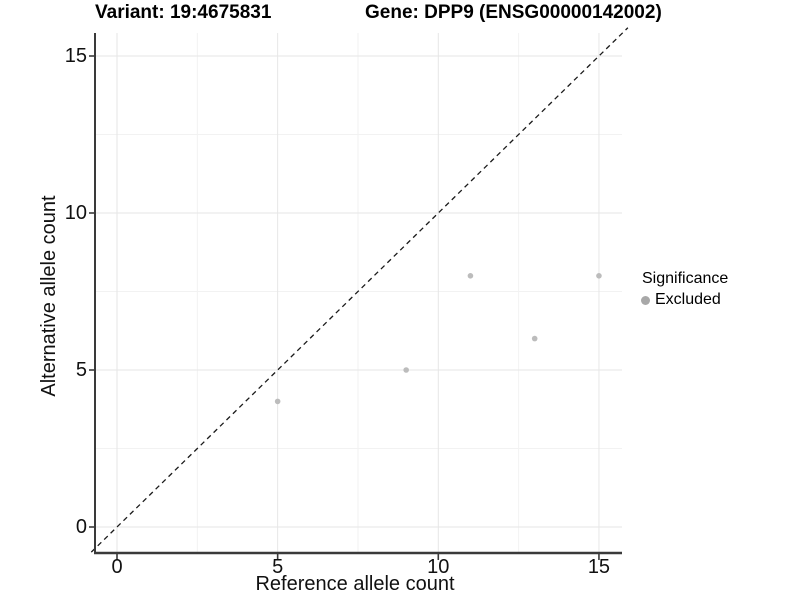 The image size is (800, 600). What do you see at coordinates (685, 278) in the screenshot?
I see `legend-title: Significance` at bounding box center [685, 278].